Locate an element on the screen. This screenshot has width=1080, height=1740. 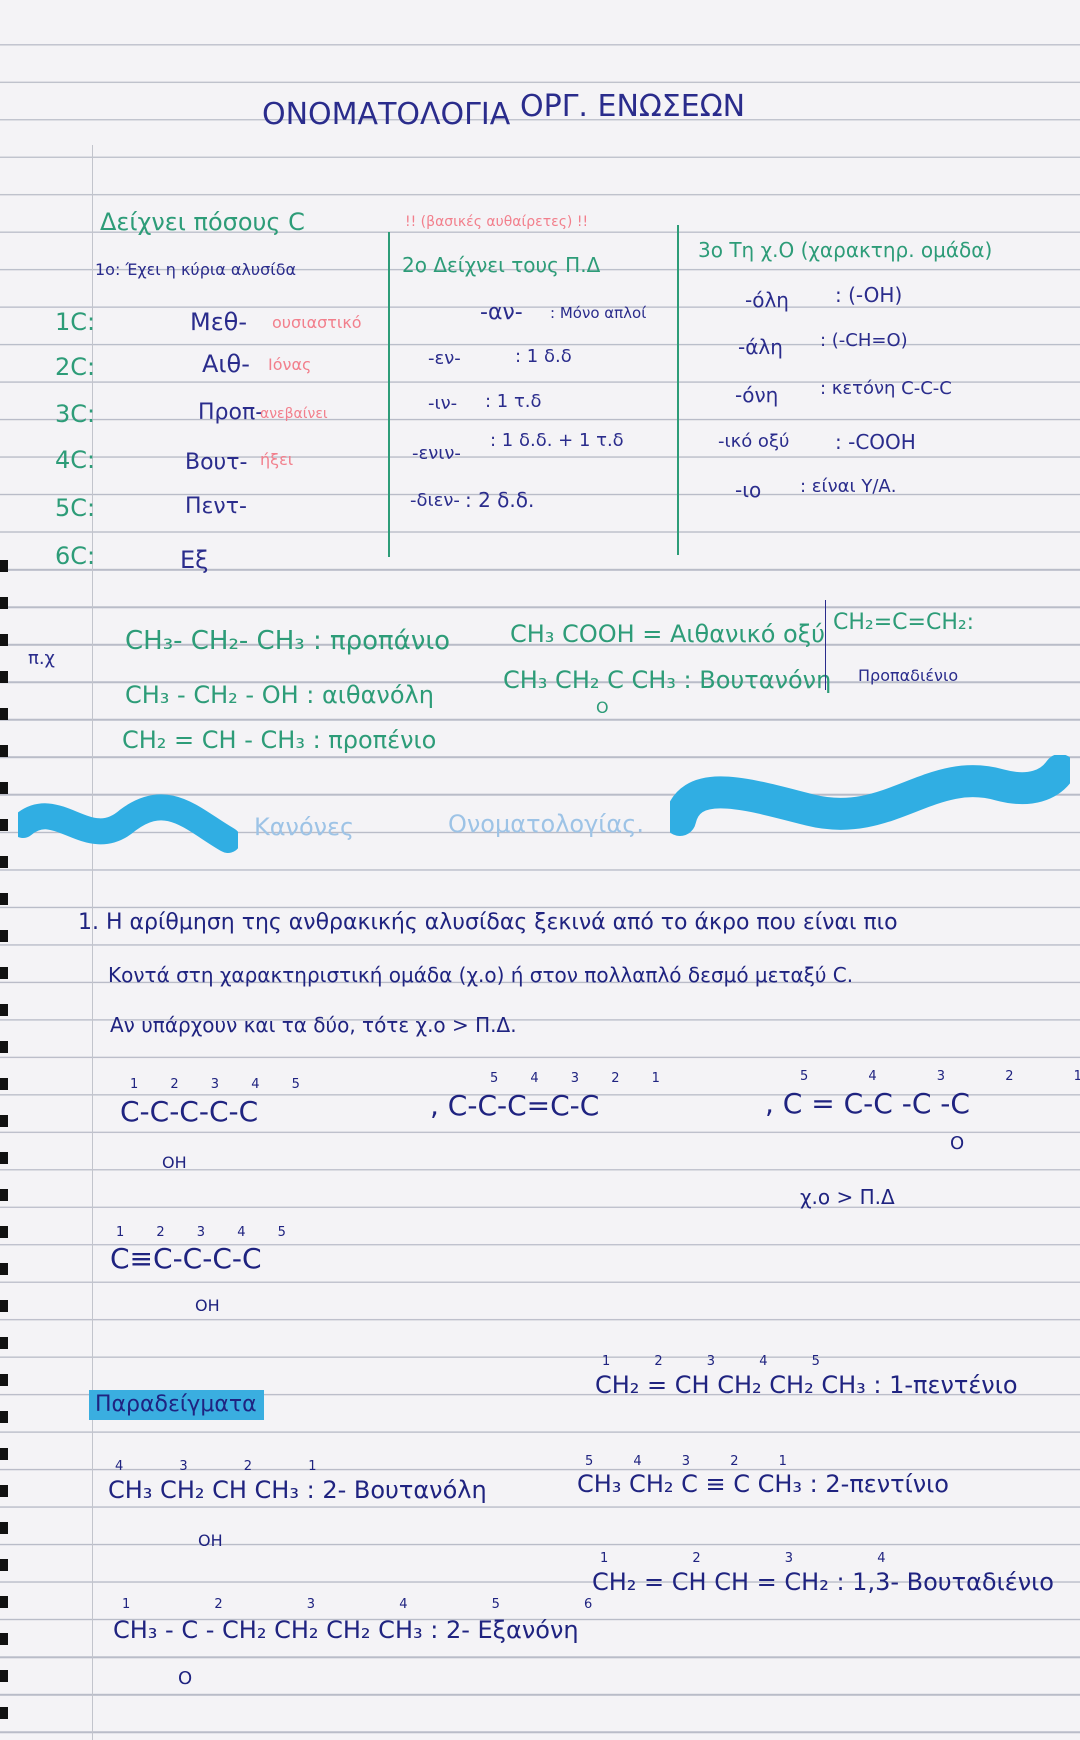
prefix: Εξ is located at coordinates (194, 560).